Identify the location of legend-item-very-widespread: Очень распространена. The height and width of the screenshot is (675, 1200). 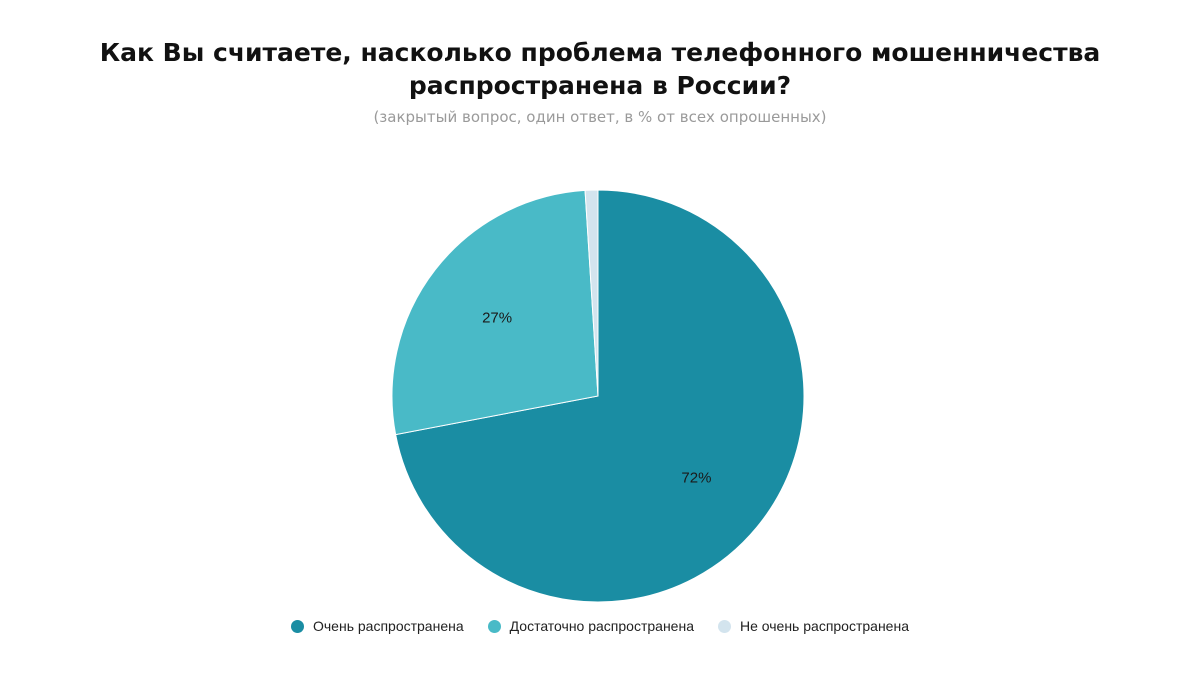
(377, 626).